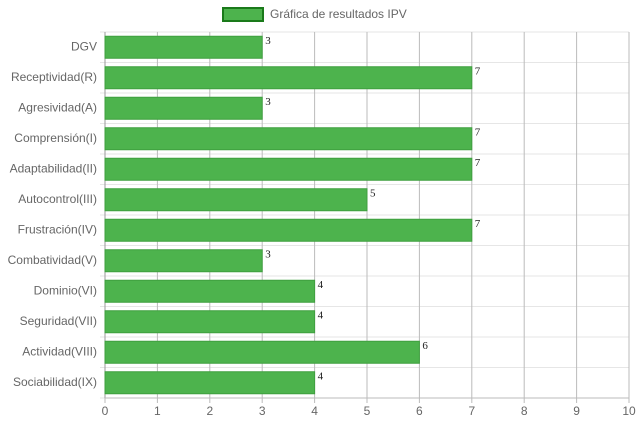 This screenshot has width=639, height=427. Describe the element at coordinates (314, 411) in the screenshot. I see `x-tick-label: 4` at that location.